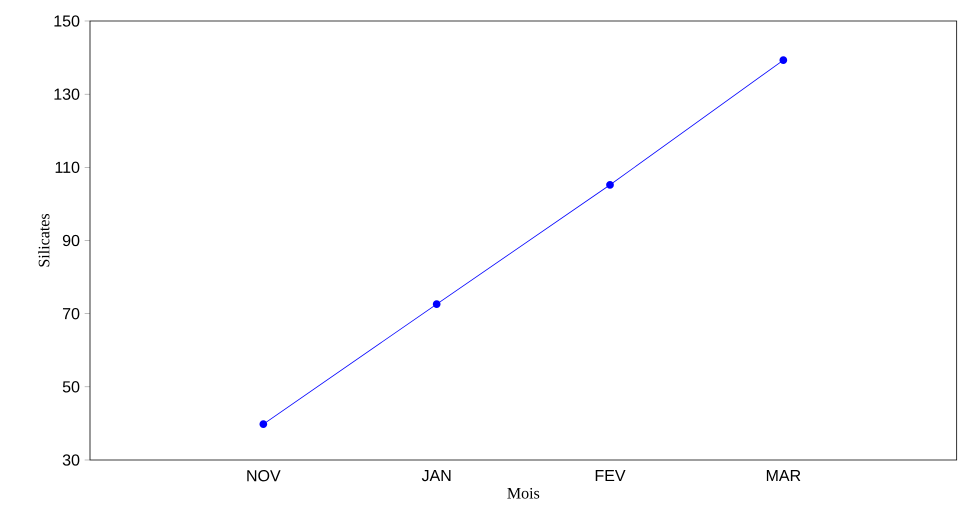 Image resolution: width=959 pixels, height=521 pixels. I want to click on y-tick-label: 130, so click(67, 94).